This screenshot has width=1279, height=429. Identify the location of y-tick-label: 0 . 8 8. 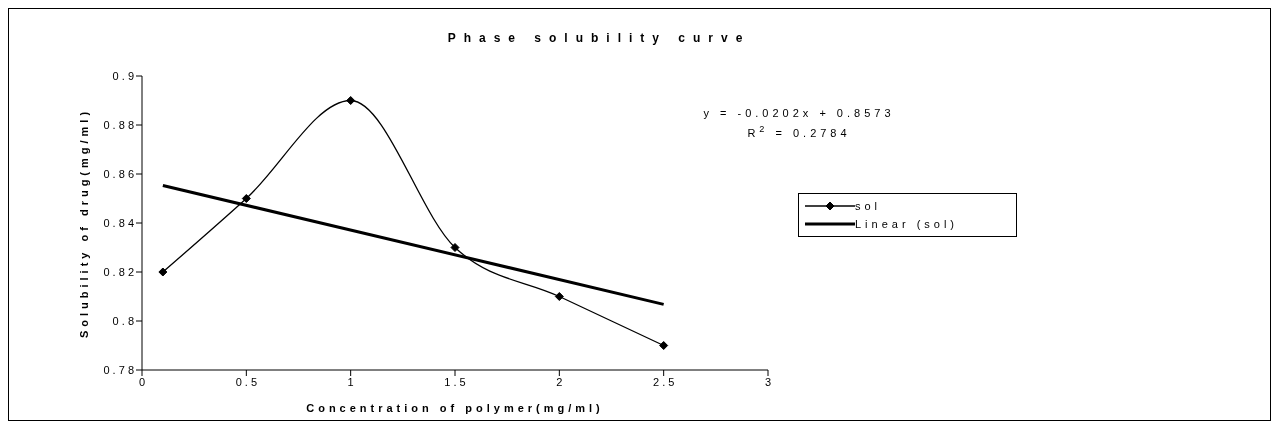
(118, 124).